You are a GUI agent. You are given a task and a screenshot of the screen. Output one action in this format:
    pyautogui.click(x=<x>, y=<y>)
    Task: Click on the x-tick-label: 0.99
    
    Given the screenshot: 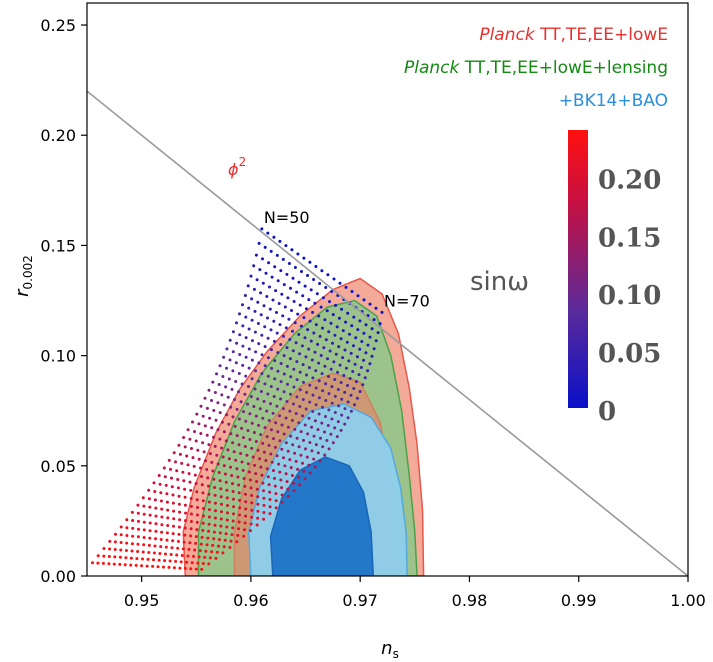 What is the action you would take?
    pyautogui.click(x=579, y=600)
    